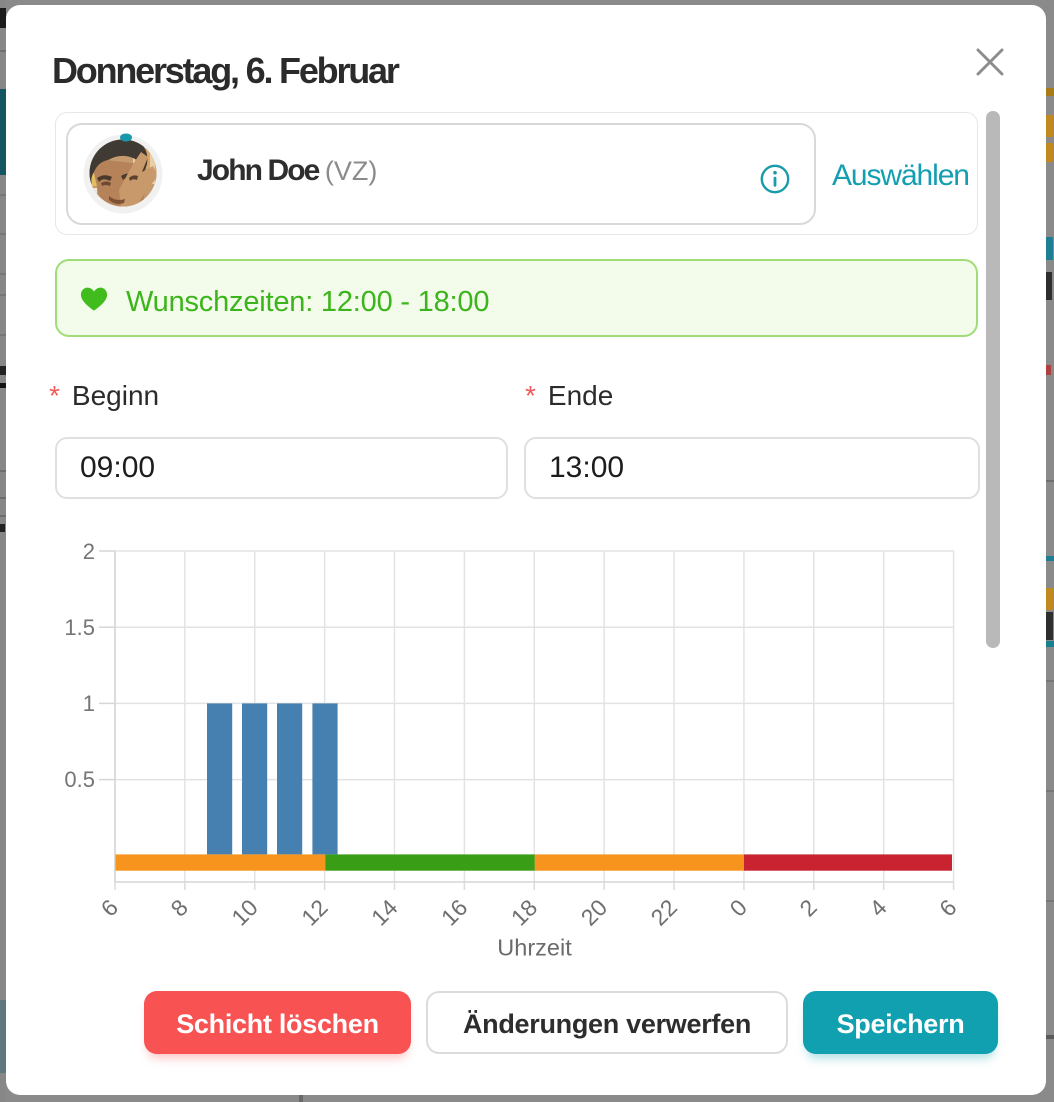 Image resolution: width=1054 pixels, height=1102 pixels. What do you see at coordinates (454, 912) in the screenshot?
I see `svg-text: 16` at bounding box center [454, 912].